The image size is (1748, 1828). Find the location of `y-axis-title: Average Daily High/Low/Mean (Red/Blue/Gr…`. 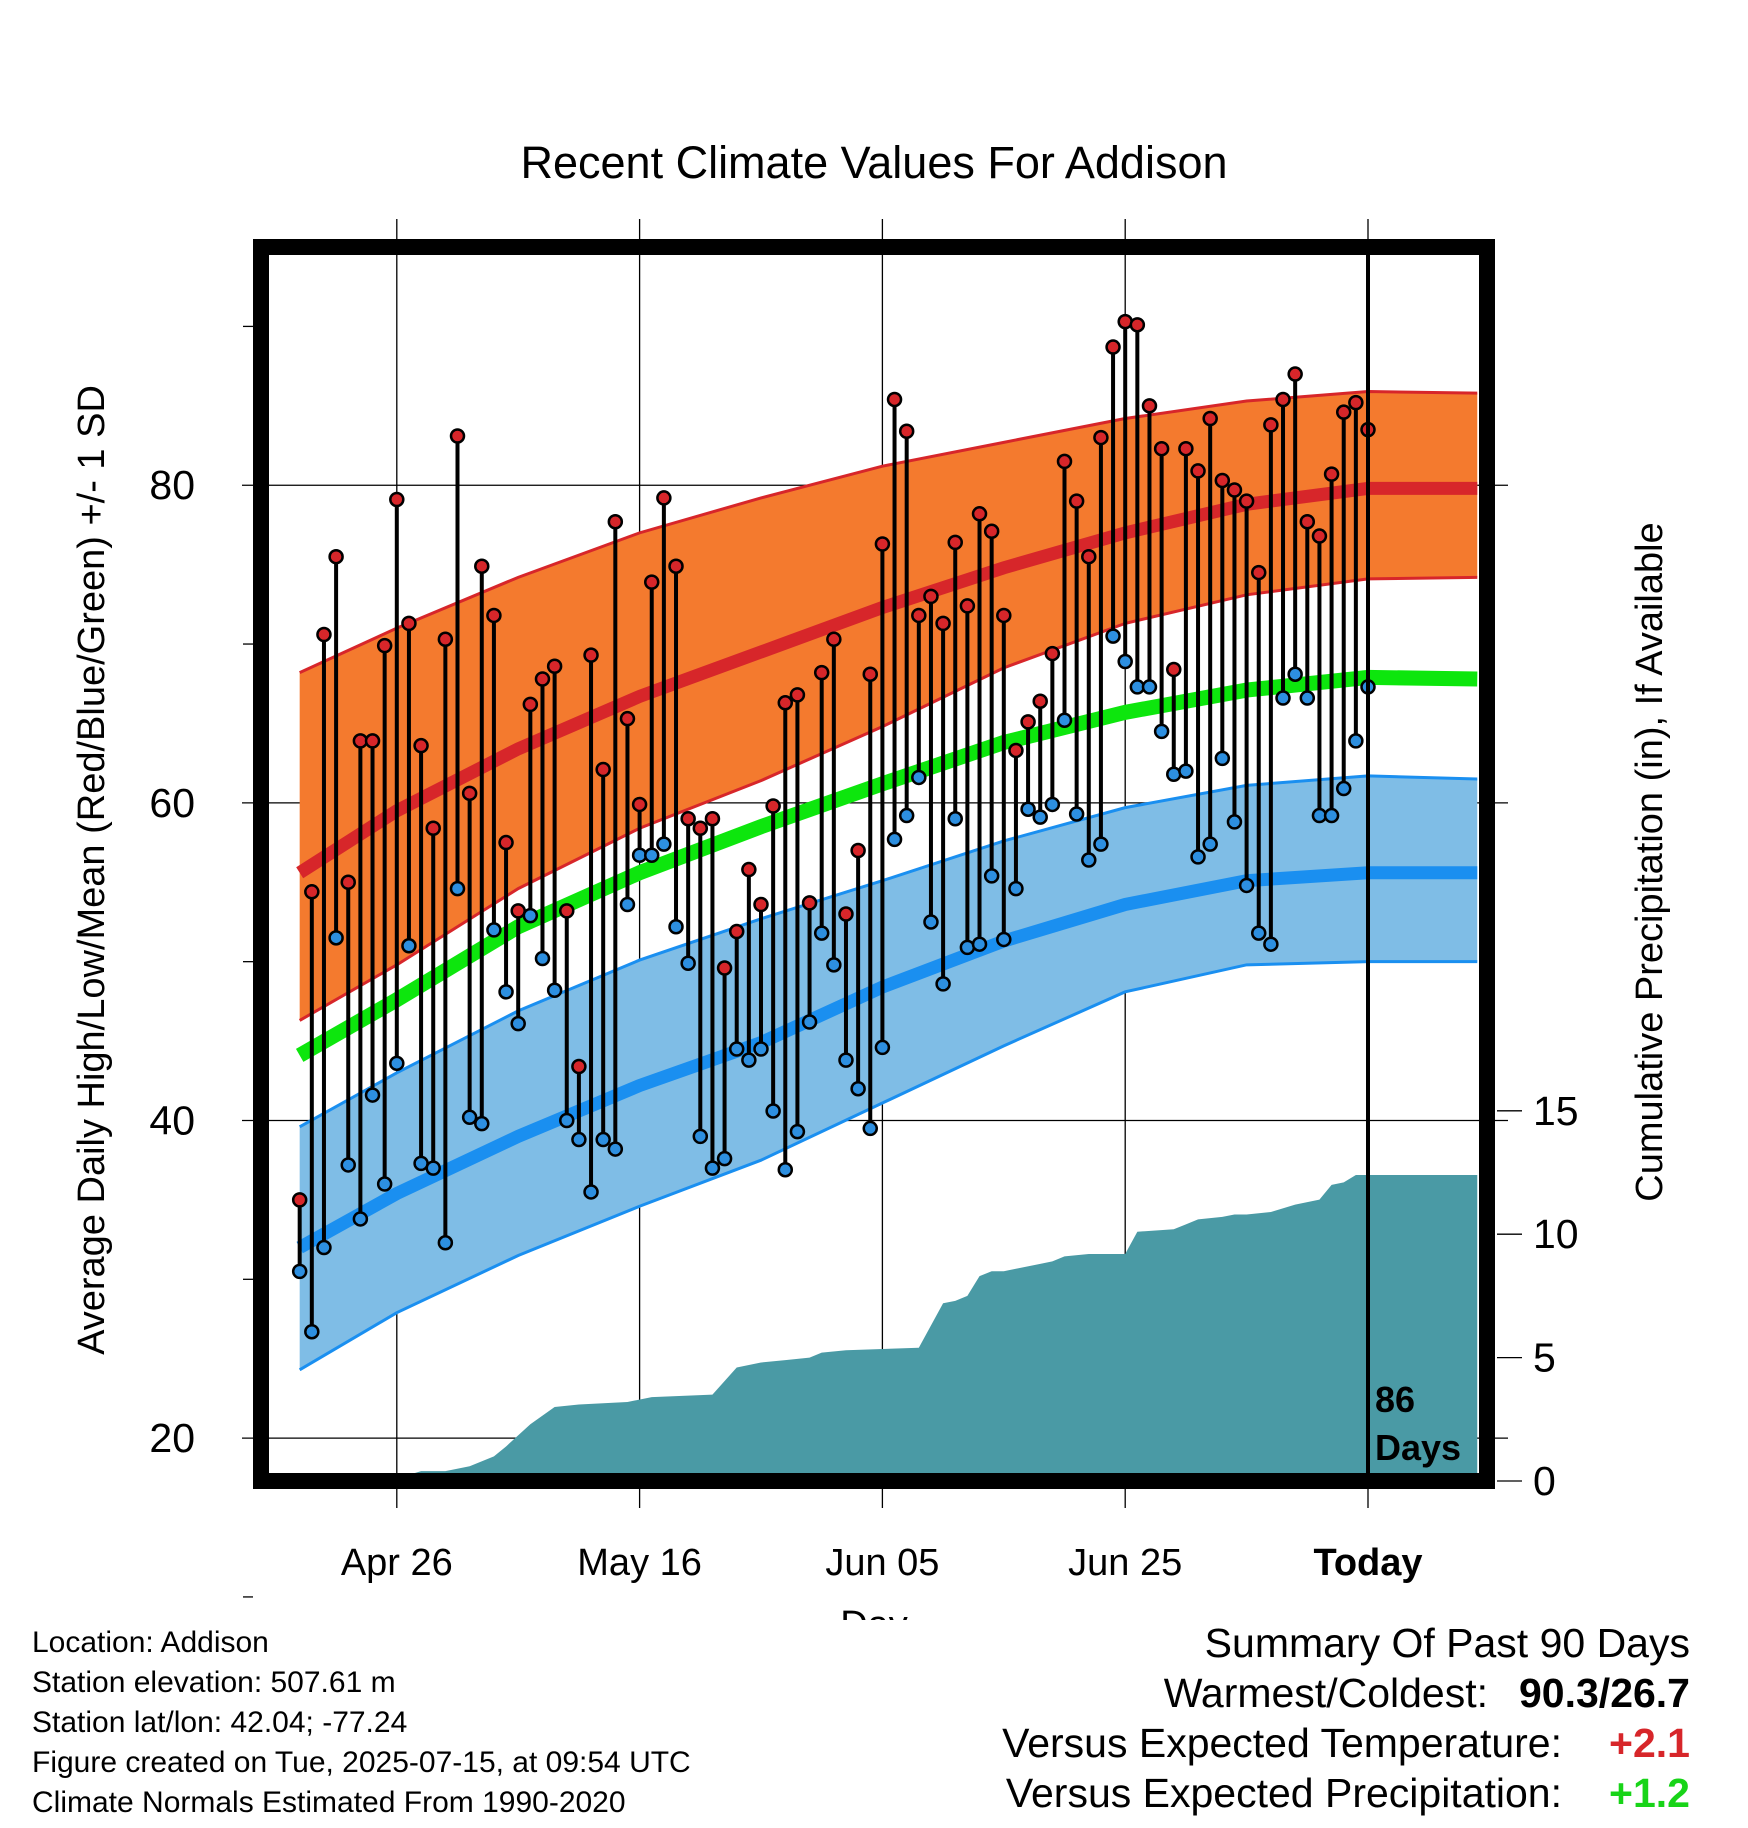

y-axis-title: Average Daily High/Low/Mean (Red/Blue/Gr… is located at coordinates (92, 870).